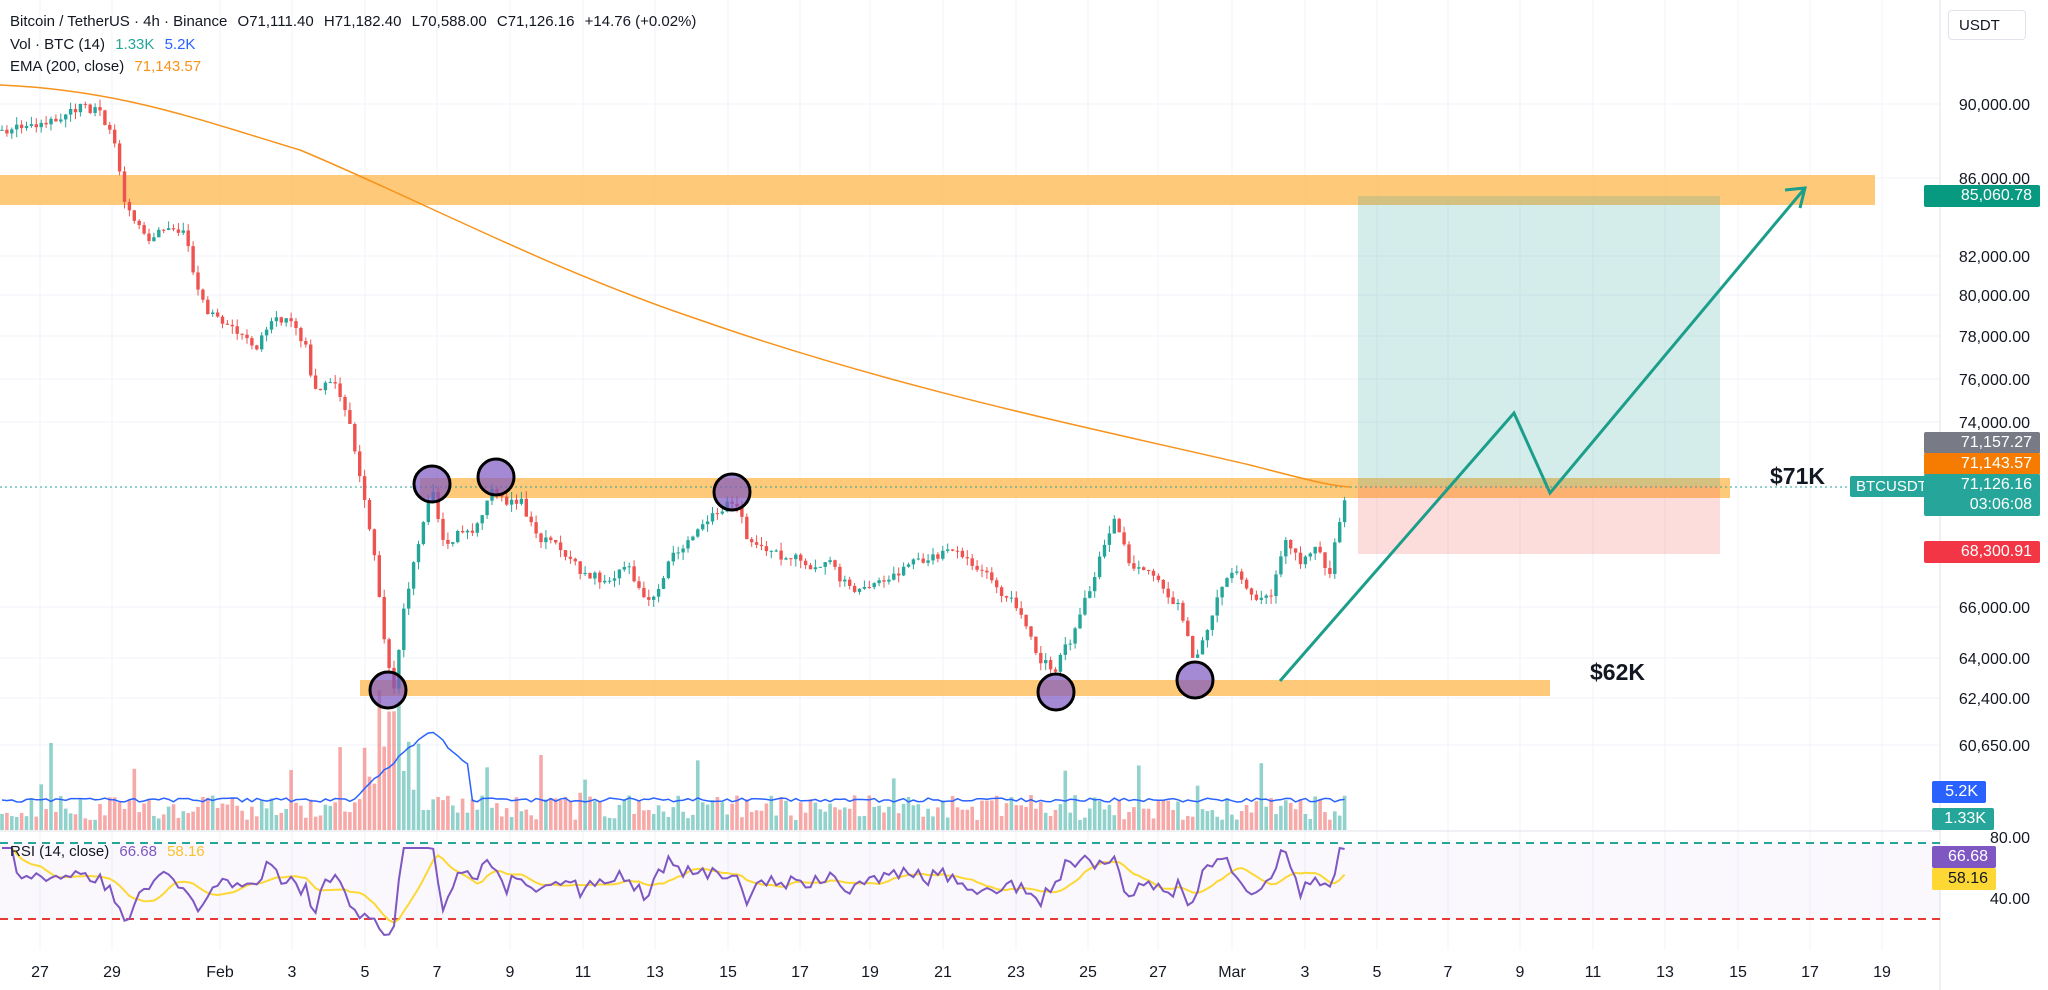 This screenshot has height=990, width=2048. I want to click on rsi-ma-value: 58.16, so click(186, 851).